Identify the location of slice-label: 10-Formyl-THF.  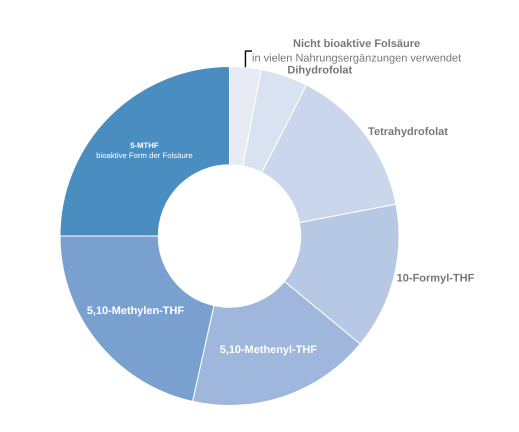
(435, 278).